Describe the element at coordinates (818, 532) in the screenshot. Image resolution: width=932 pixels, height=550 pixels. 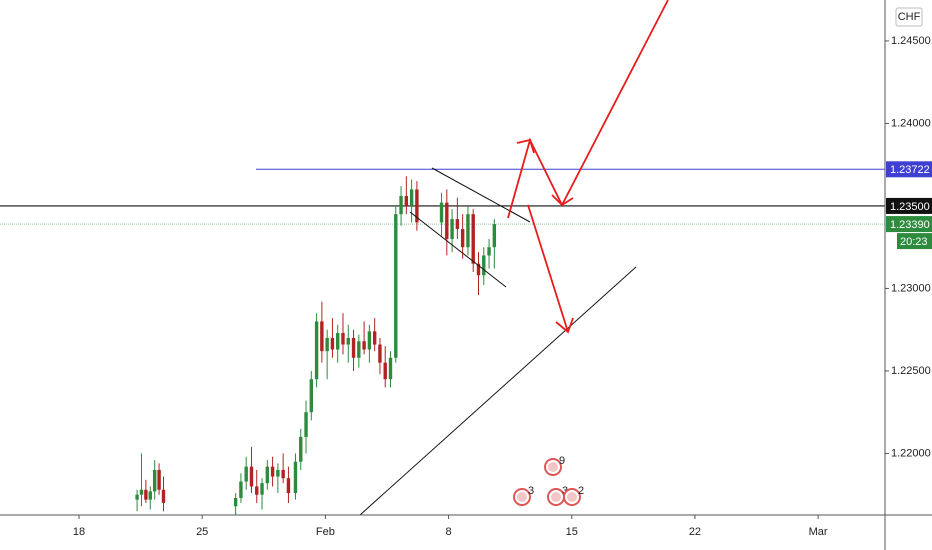
I see `x-tick-label: Mar` at that location.